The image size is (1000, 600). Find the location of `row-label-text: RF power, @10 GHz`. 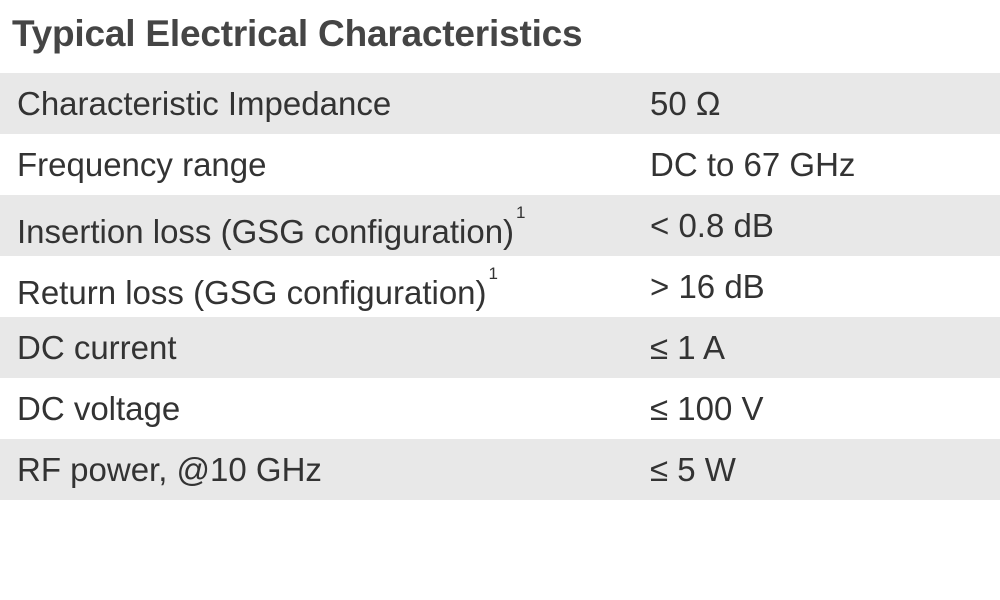

row-label-text: RF power, @10 GHz is located at coordinates (169, 469).